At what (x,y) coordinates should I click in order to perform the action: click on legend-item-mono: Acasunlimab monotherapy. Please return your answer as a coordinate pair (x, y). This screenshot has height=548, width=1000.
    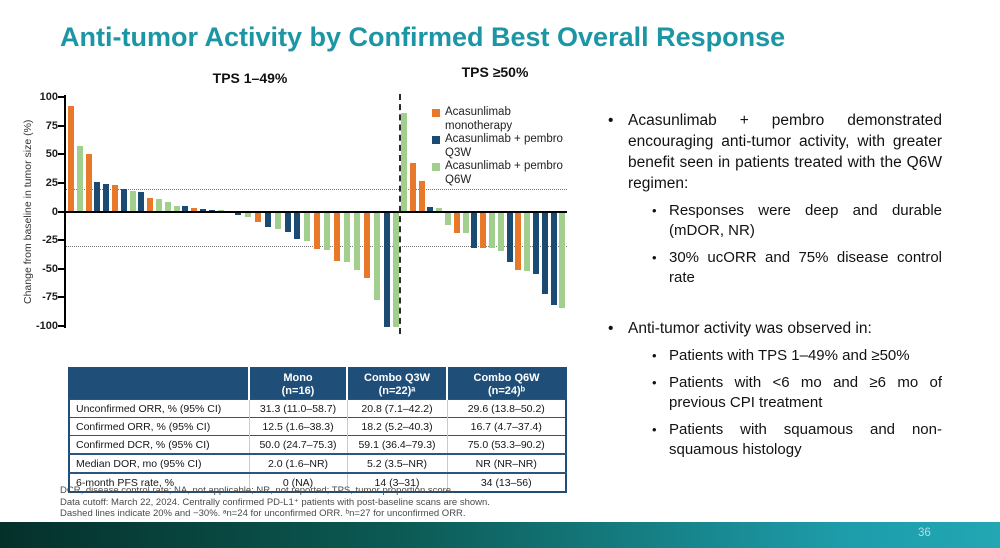
    Looking at the image, I should click on (498, 119).